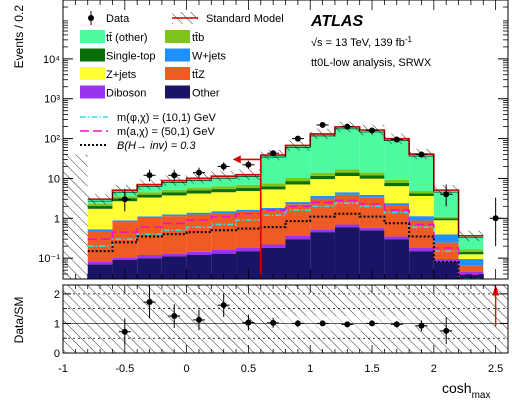 This screenshot has width=512, height=407. I want to click on cut-line, so click(247, 217).